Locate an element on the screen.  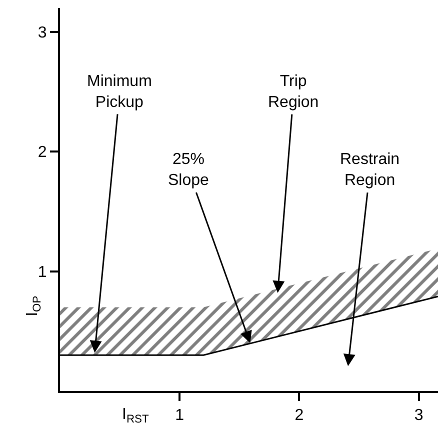
annotation: Restrain Region is located at coordinates (370, 170).